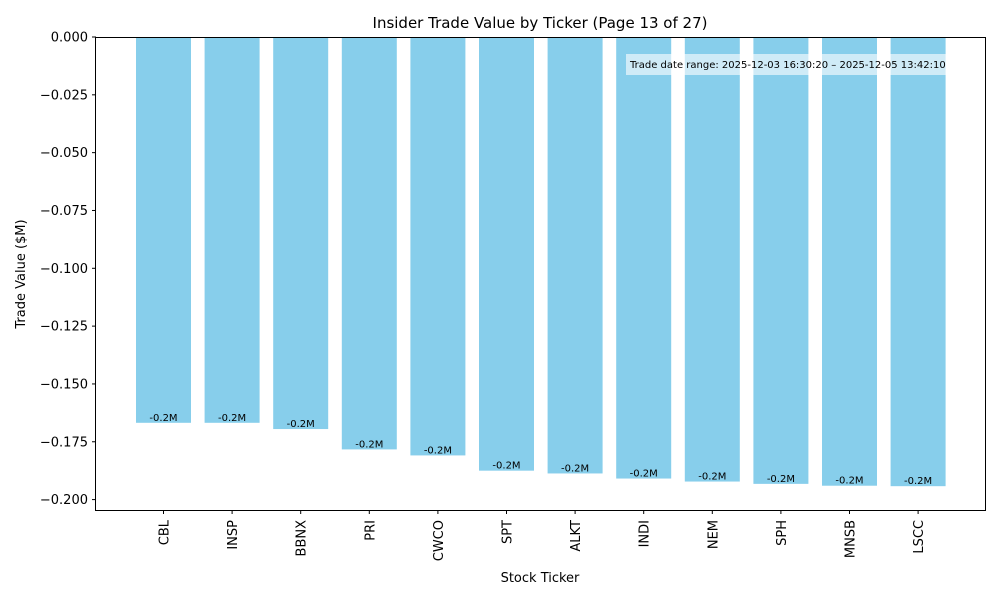 The image size is (1000, 600). What do you see at coordinates (64, 500) in the screenshot?
I see `y-tick-label: −0.200` at bounding box center [64, 500].